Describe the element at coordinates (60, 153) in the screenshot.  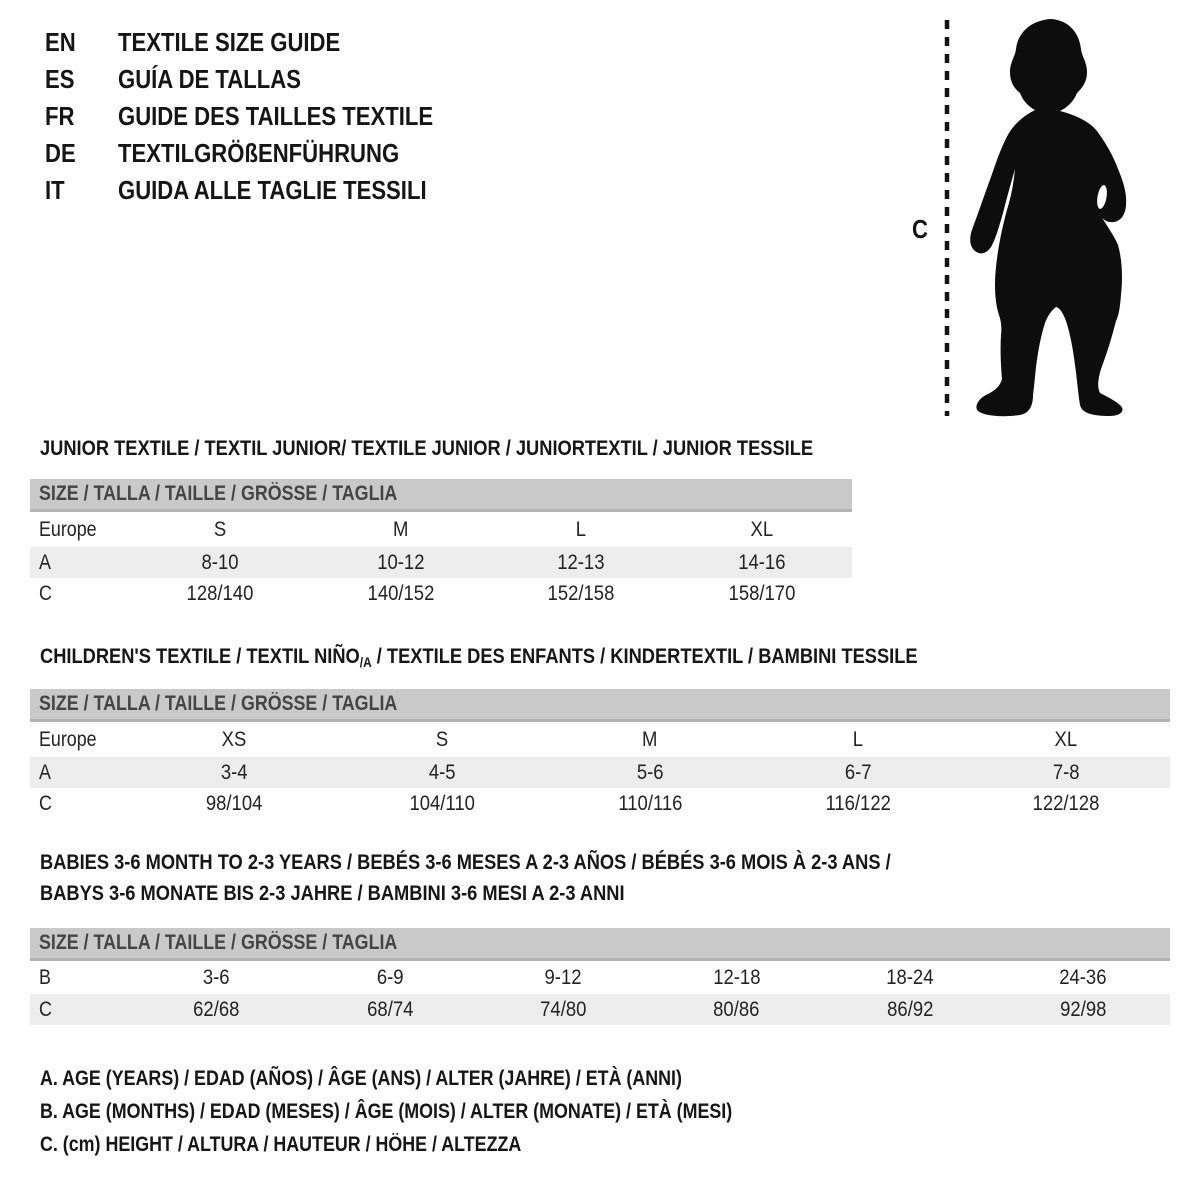
I see `language-code: DE` at that location.